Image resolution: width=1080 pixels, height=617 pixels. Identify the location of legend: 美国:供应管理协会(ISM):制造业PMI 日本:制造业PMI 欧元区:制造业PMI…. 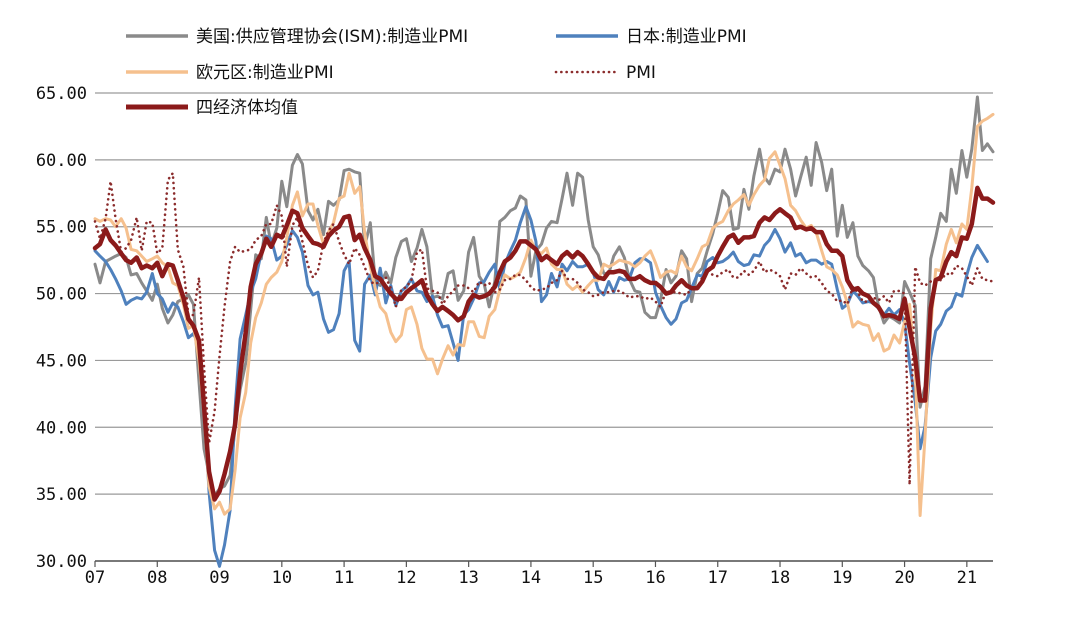
(436, 72).